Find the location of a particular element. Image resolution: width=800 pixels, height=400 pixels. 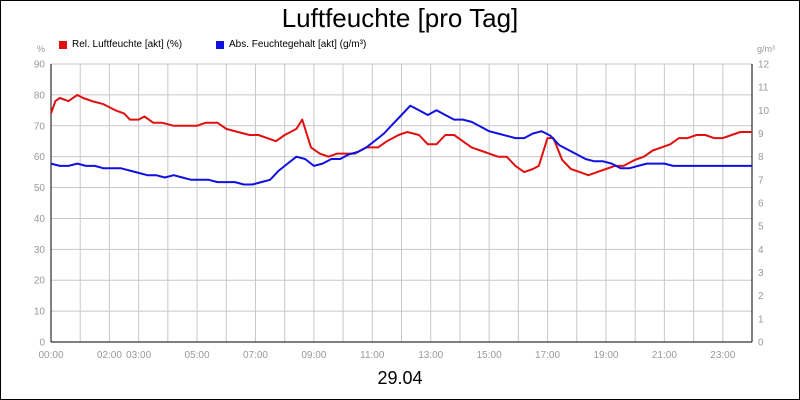

y-right-tick-label: 6 is located at coordinates (761, 204).